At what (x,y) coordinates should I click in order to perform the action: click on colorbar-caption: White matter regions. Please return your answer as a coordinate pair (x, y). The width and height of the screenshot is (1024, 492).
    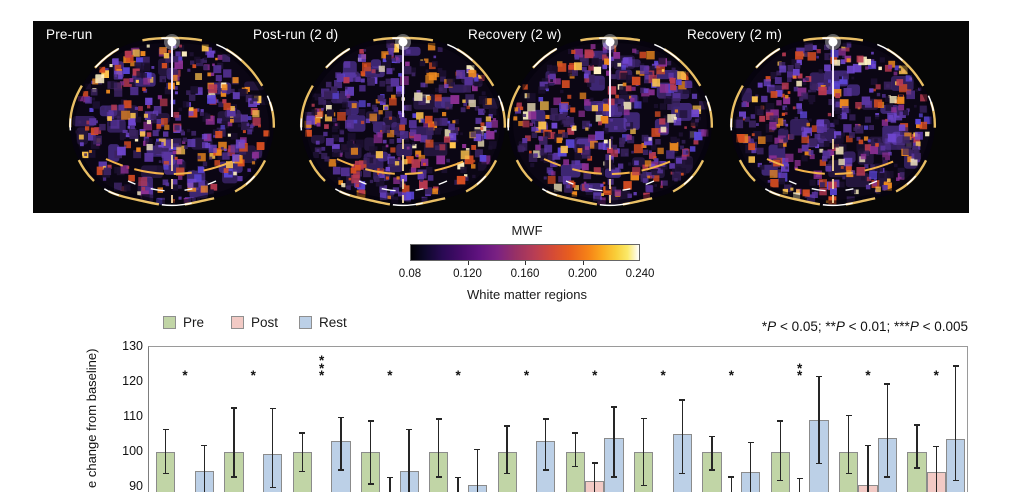
    Looking at the image, I should click on (527, 294).